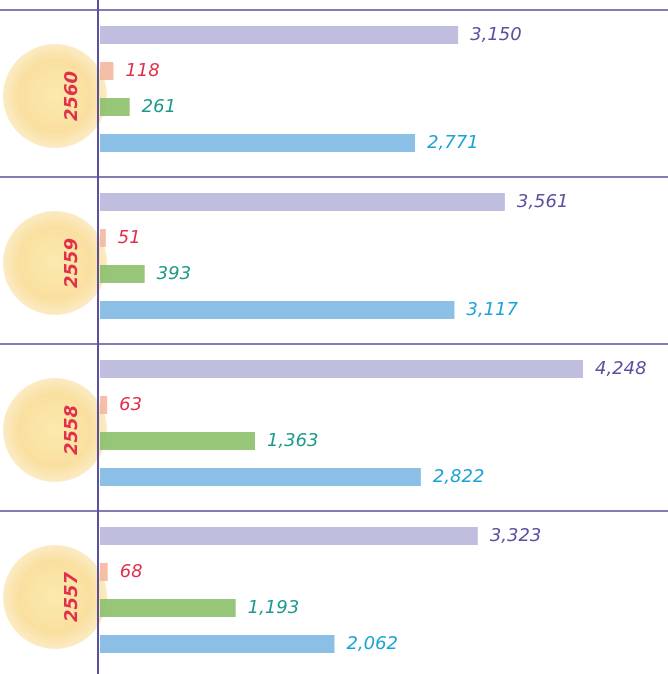 The height and width of the screenshot is (674, 668). What do you see at coordinates (453, 142) in the screenshot?
I see `value-label: 2,771` at bounding box center [453, 142].